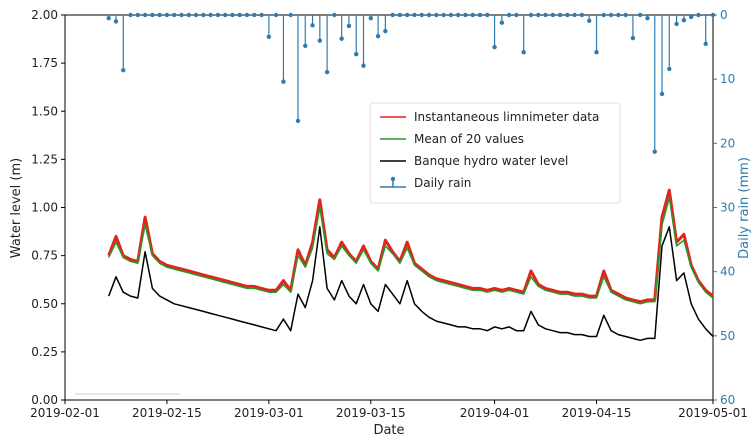 This screenshot has height=441, width=752. Describe the element at coordinates (727, 272) in the screenshot. I see `y2-tick-label: 40` at that location.